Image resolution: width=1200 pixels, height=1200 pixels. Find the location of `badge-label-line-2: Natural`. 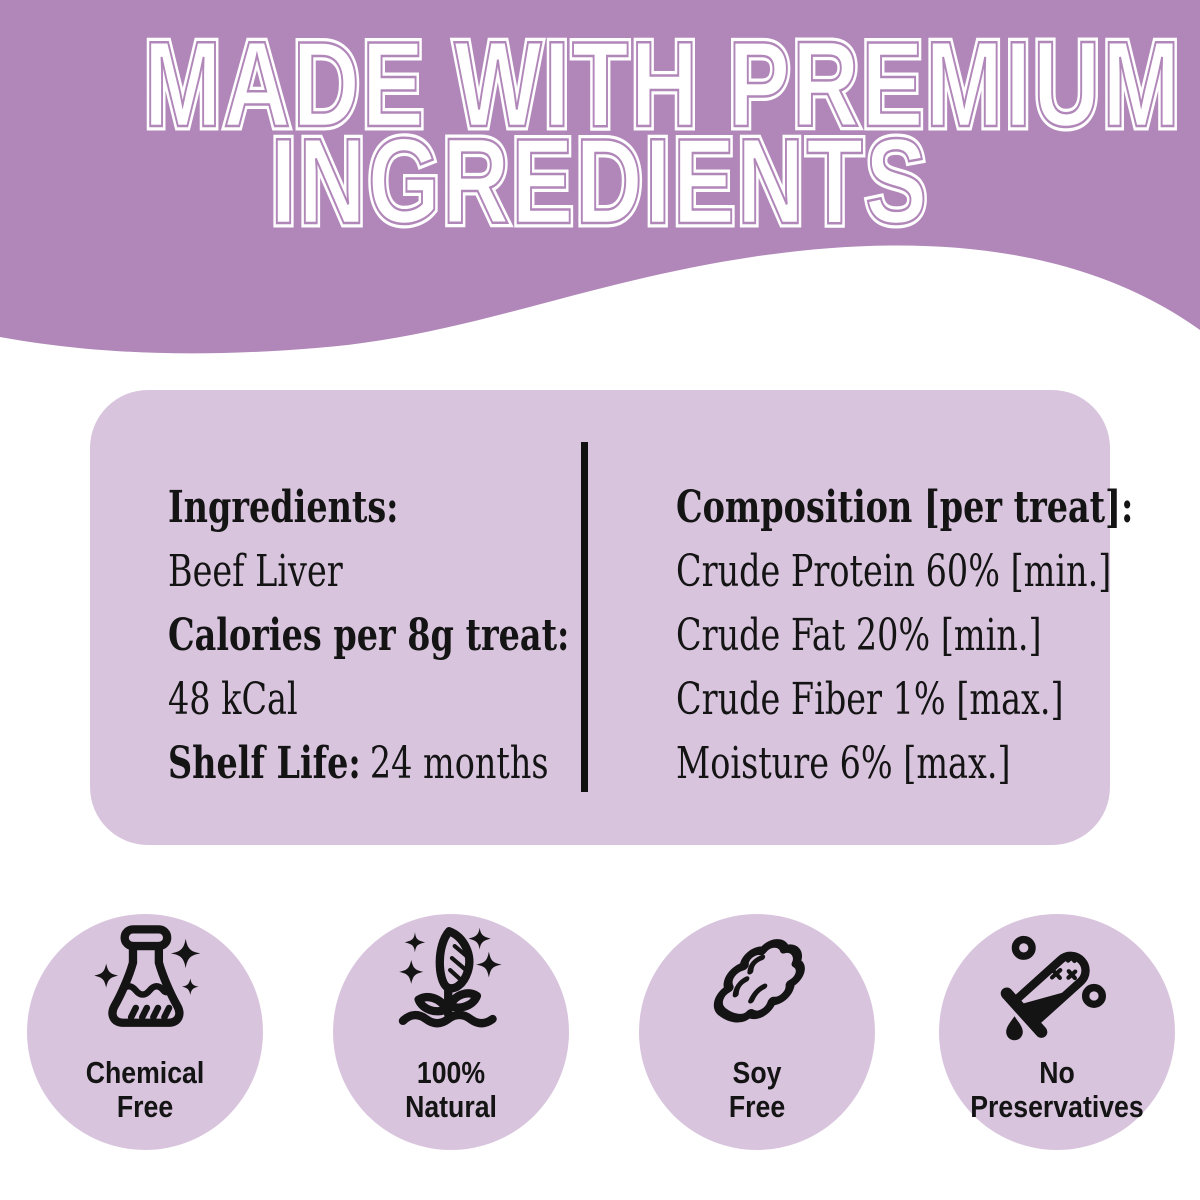

badge-label-line-2: Natural is located at coordinates (451, 1106).